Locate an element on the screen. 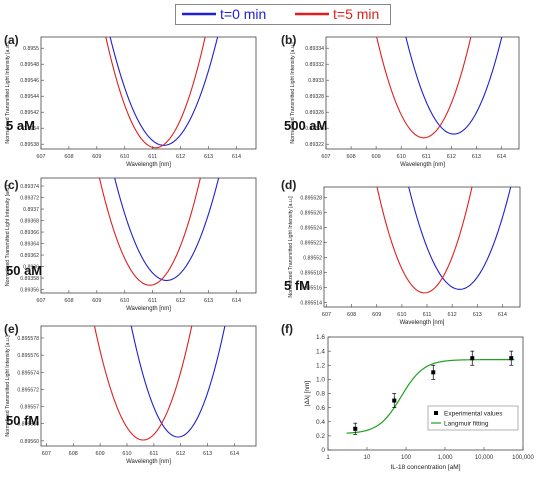 The width and height of the screenshot is (550, 484). x-tick-label-c-3: 610 is located at coordinates (124, 301).